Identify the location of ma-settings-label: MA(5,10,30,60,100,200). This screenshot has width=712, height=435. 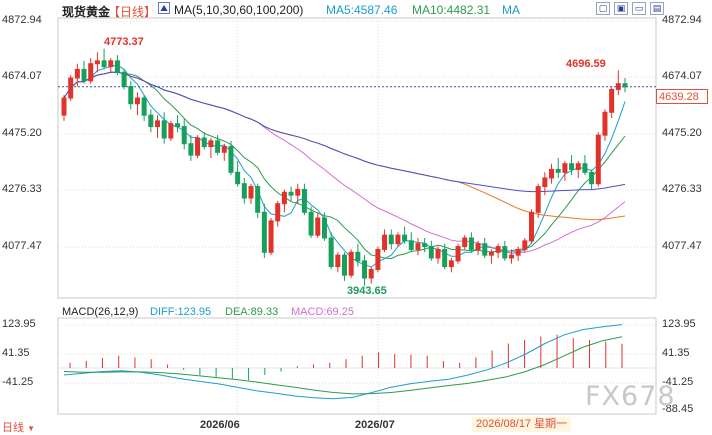
(239, 10).